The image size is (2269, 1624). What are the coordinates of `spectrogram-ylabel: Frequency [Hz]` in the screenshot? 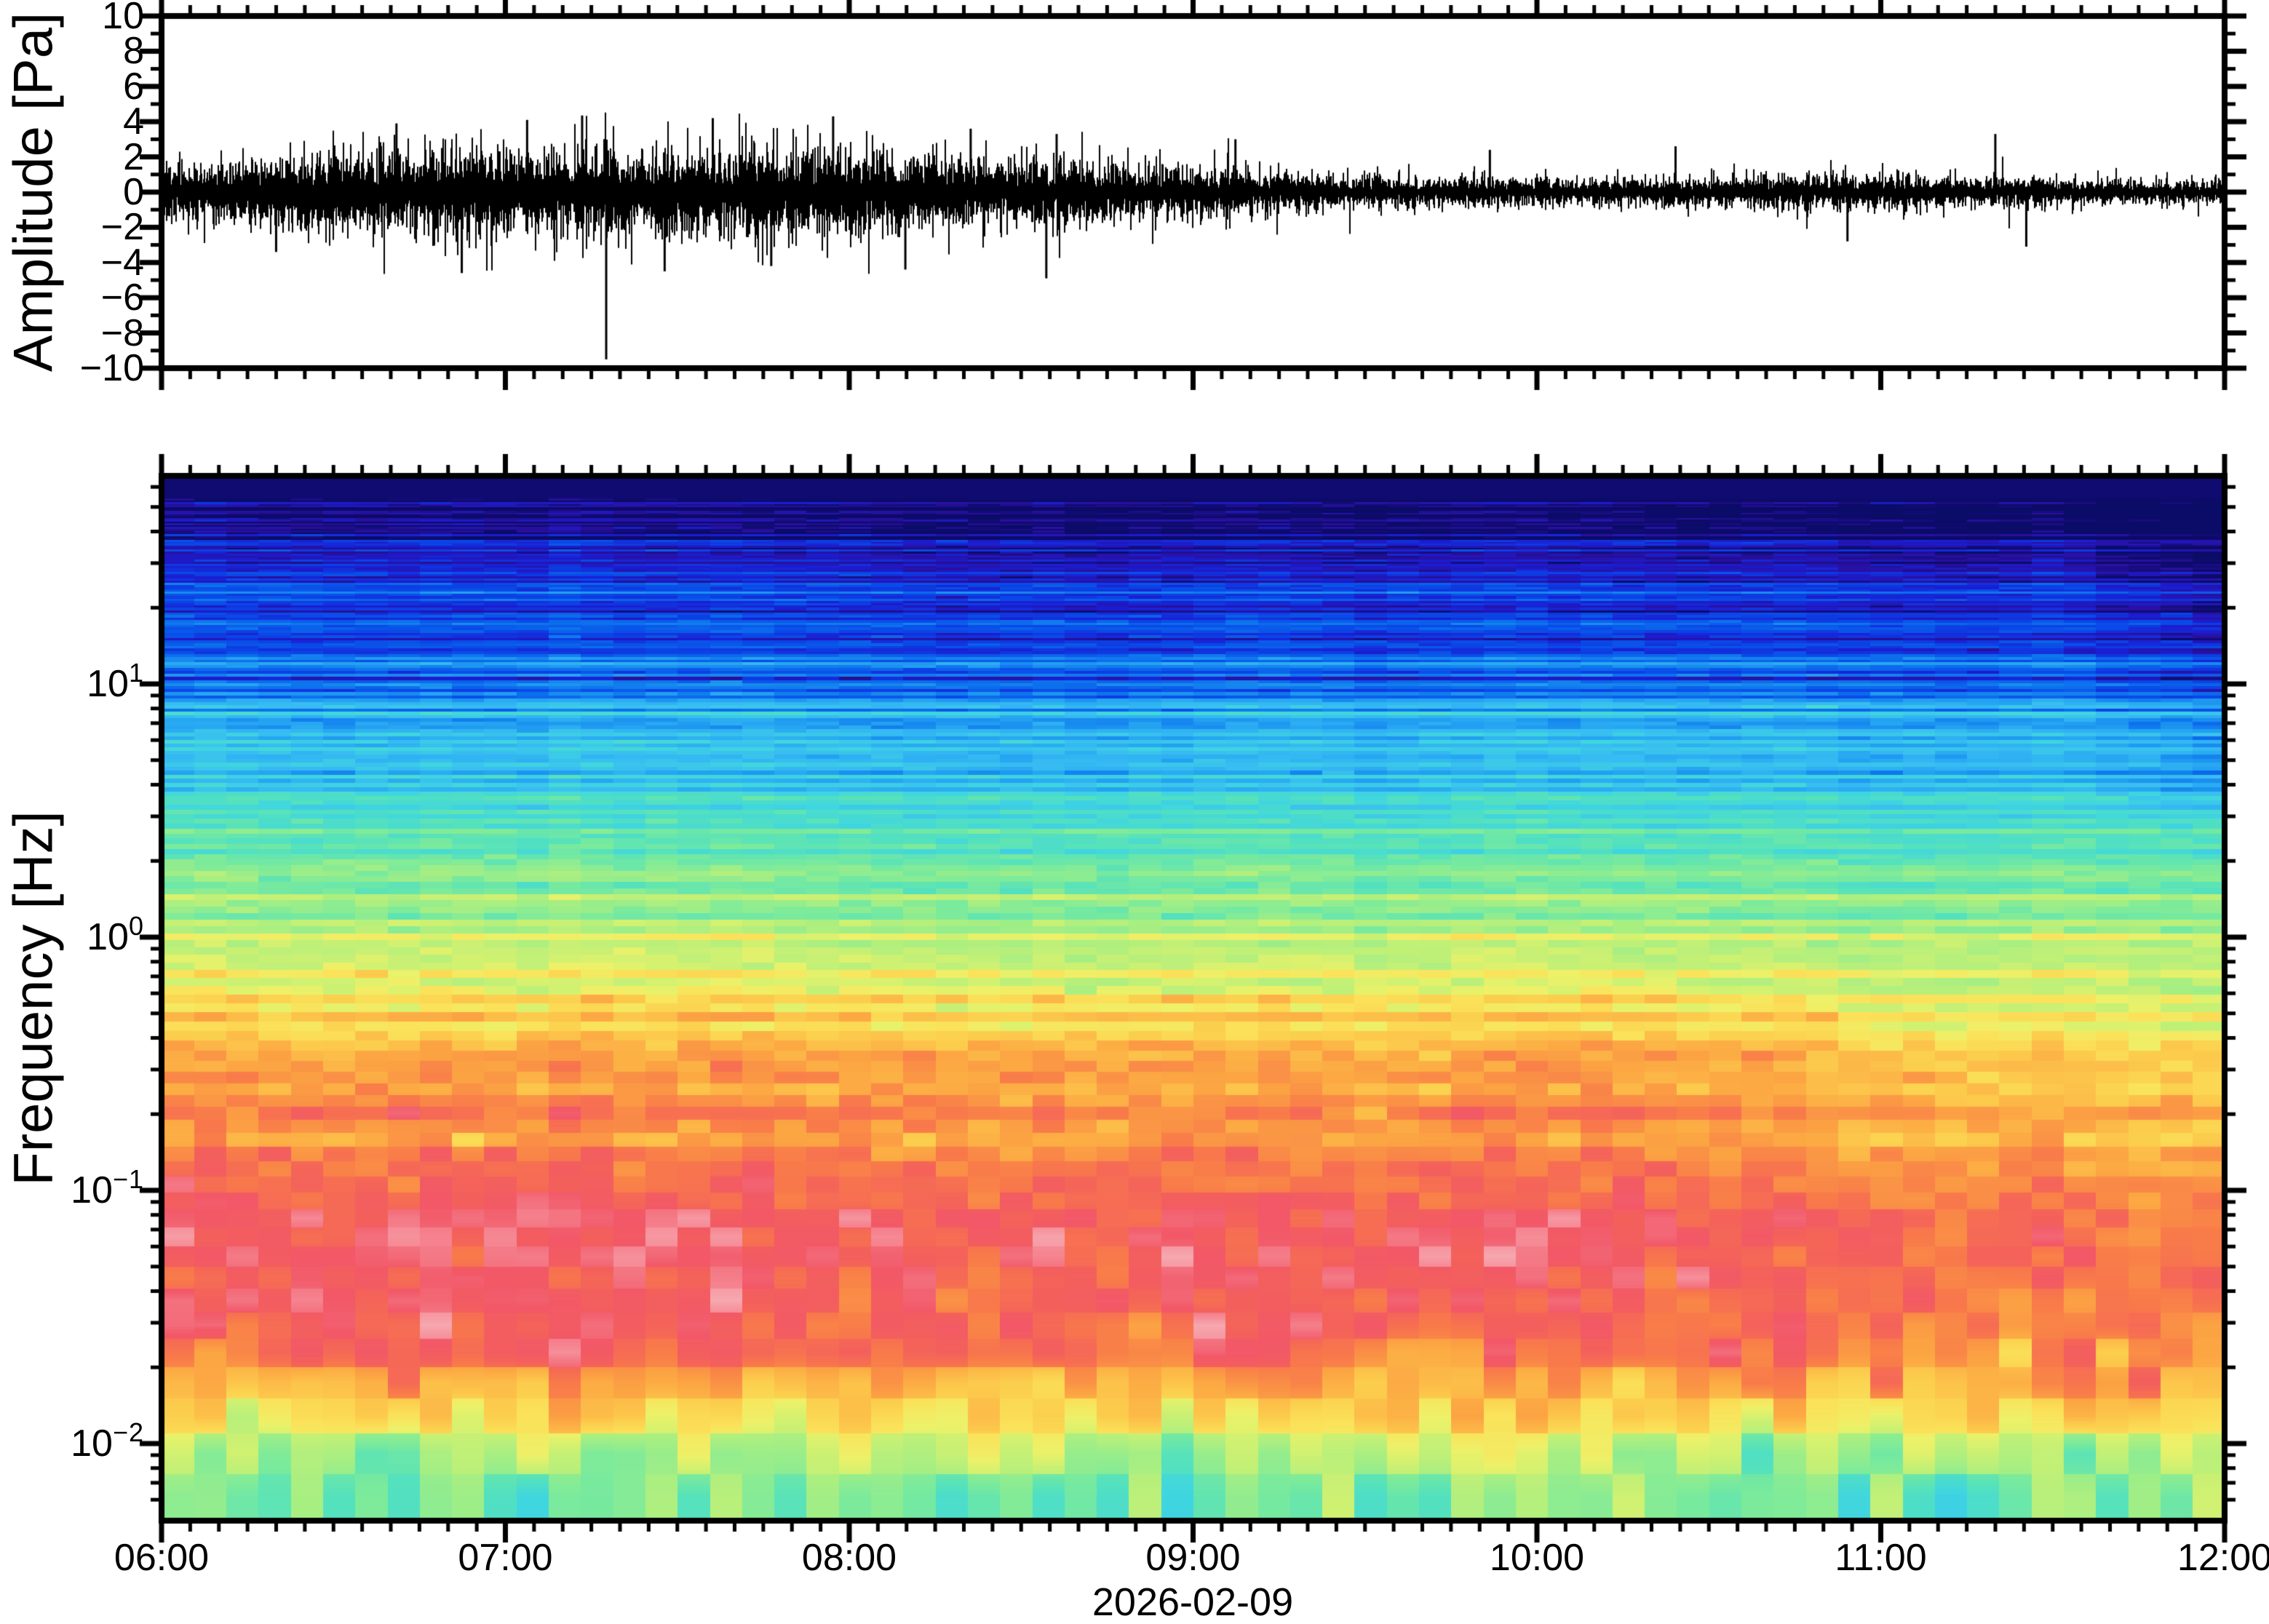 It's located at (33, 998).